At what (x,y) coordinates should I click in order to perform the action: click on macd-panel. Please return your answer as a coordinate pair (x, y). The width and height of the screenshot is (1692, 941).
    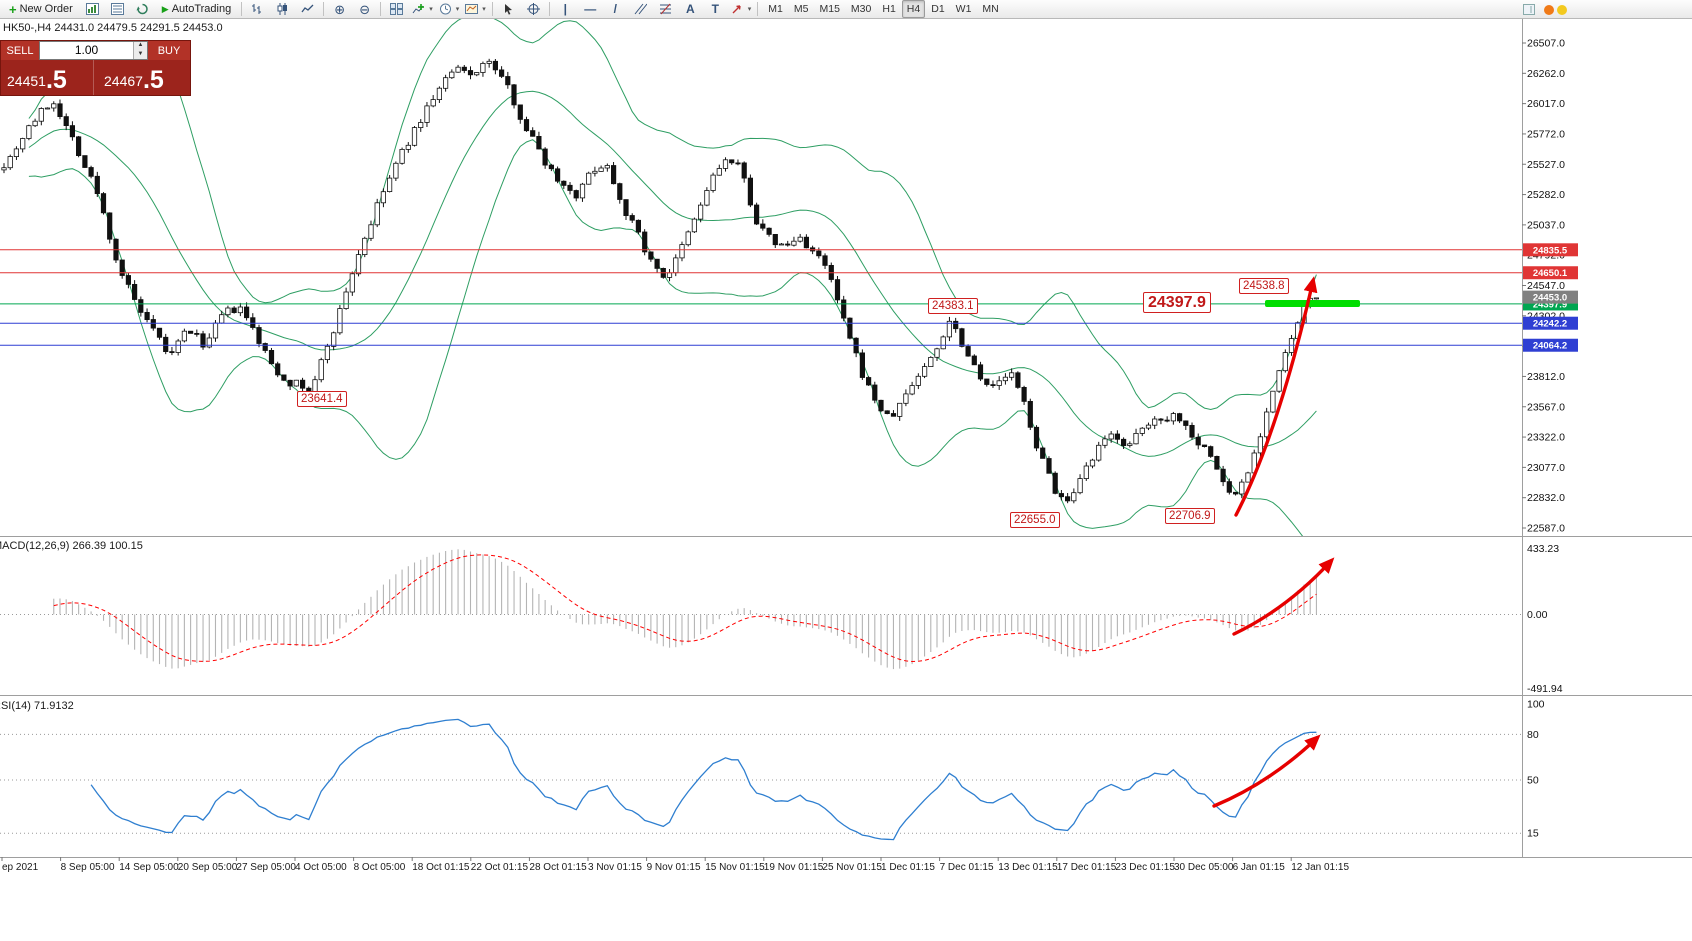
    Looking at the image, I should click on (761, 609).